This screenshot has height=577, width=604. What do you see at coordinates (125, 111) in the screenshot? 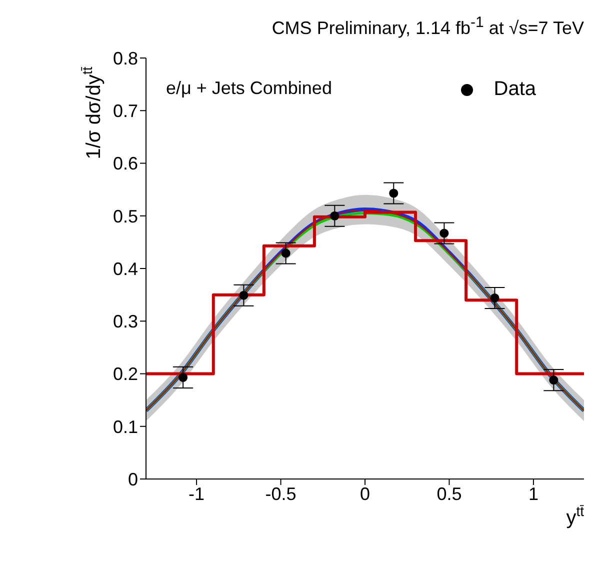
I see `y-tick-label: 0.7` at bounding box center [125, 111].